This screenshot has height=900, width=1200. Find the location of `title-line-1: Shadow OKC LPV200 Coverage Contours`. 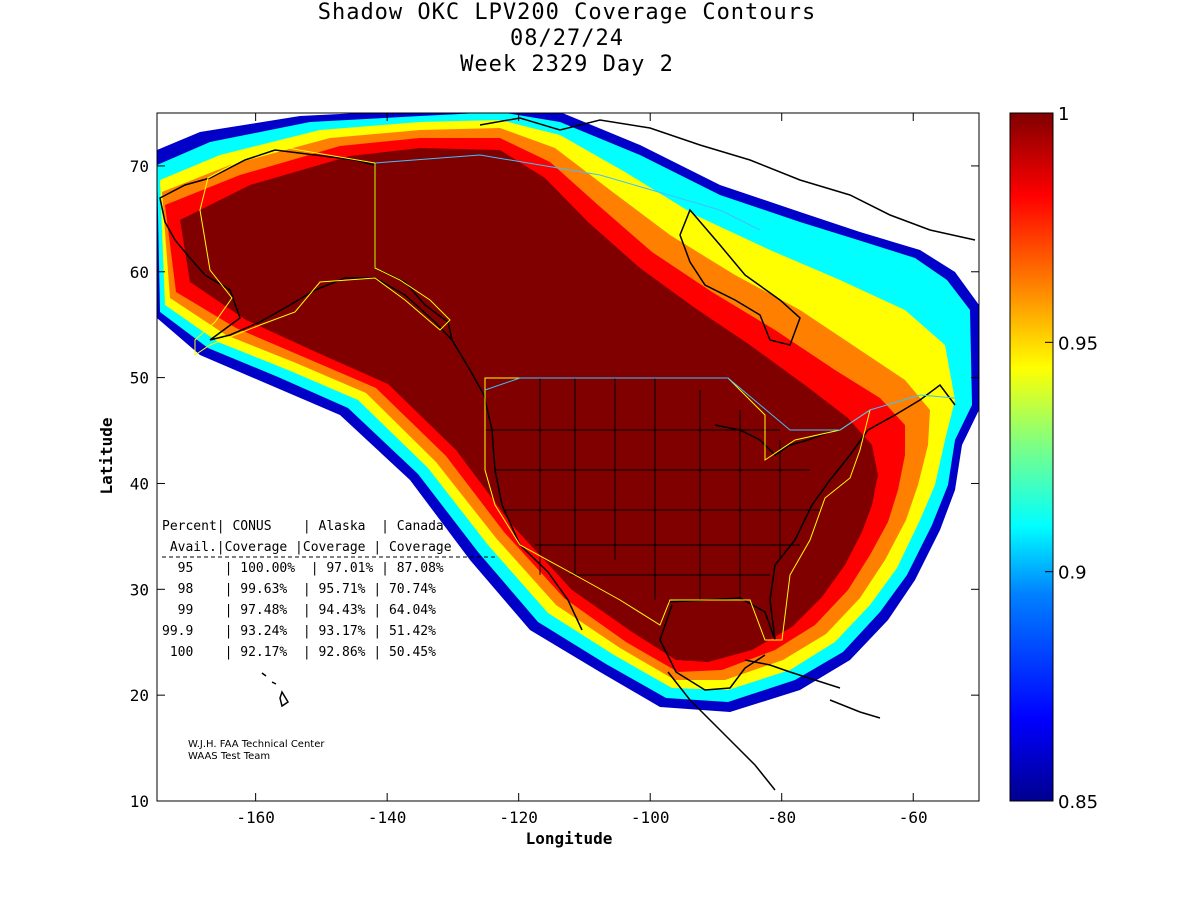

title-line-1: Shadow OKC LPV200 Coverage Contours is located at coordinates (567, 12).